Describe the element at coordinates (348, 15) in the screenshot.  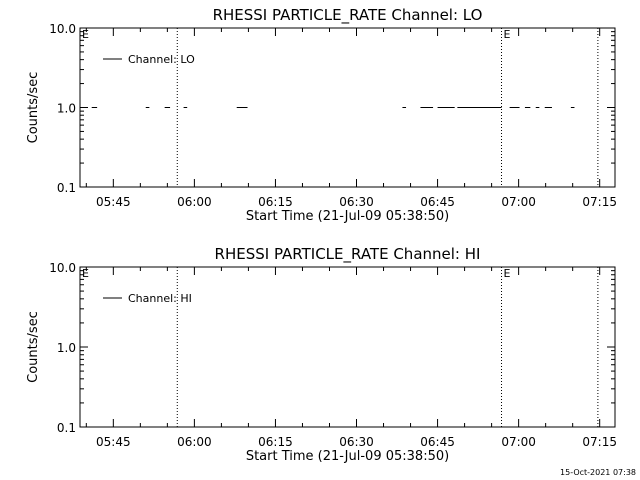
I see `chart-title-1: RHESSI PARTICLE_RATE Channel: LO` at that location.